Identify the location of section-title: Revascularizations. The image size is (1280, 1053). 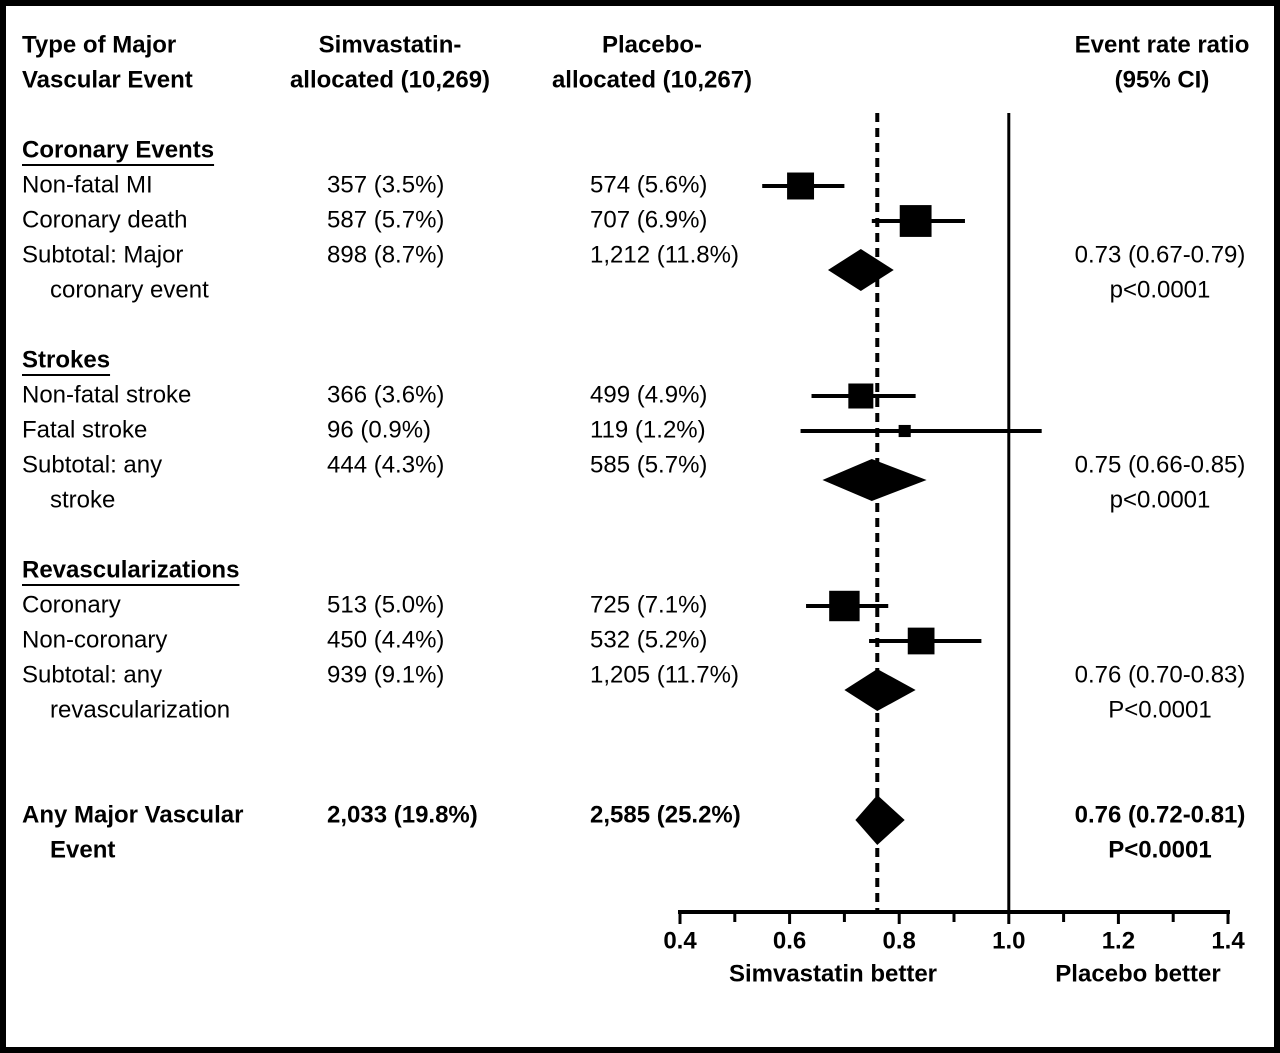
(130, 569).